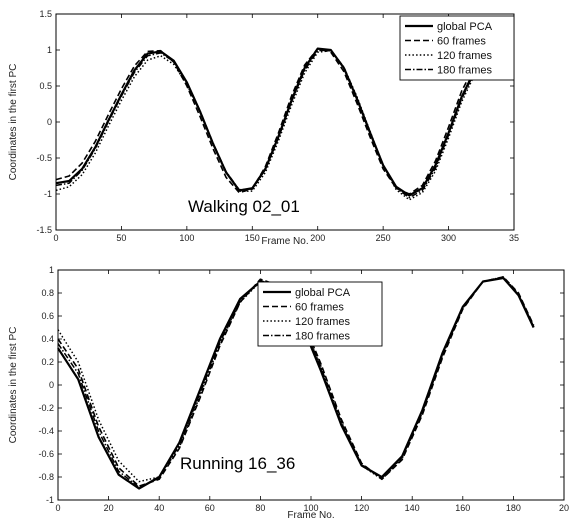 The width and height of the screenshot is (572, 522). I want to click on x-tick-label: 150, so click(252, 238).